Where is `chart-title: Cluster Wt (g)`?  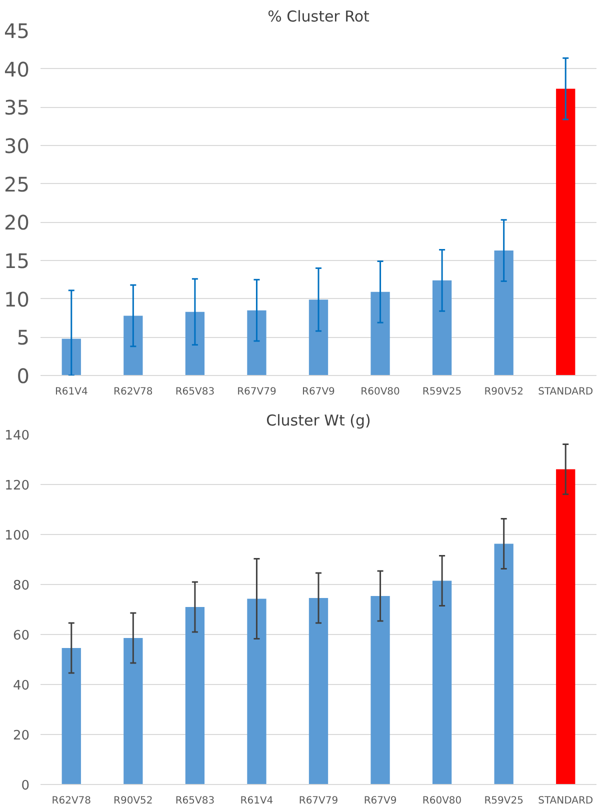
chart-title: Cluster Wt (g) is located at coordinates (318, 421).